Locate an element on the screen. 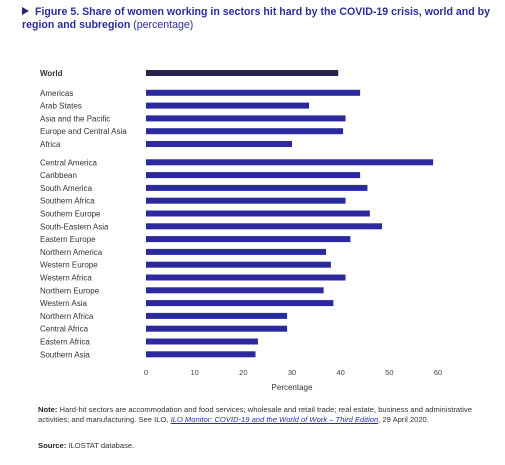 This screenshot has height=465, width=505. bar-northern-africa is located at coordinates (217, 315).